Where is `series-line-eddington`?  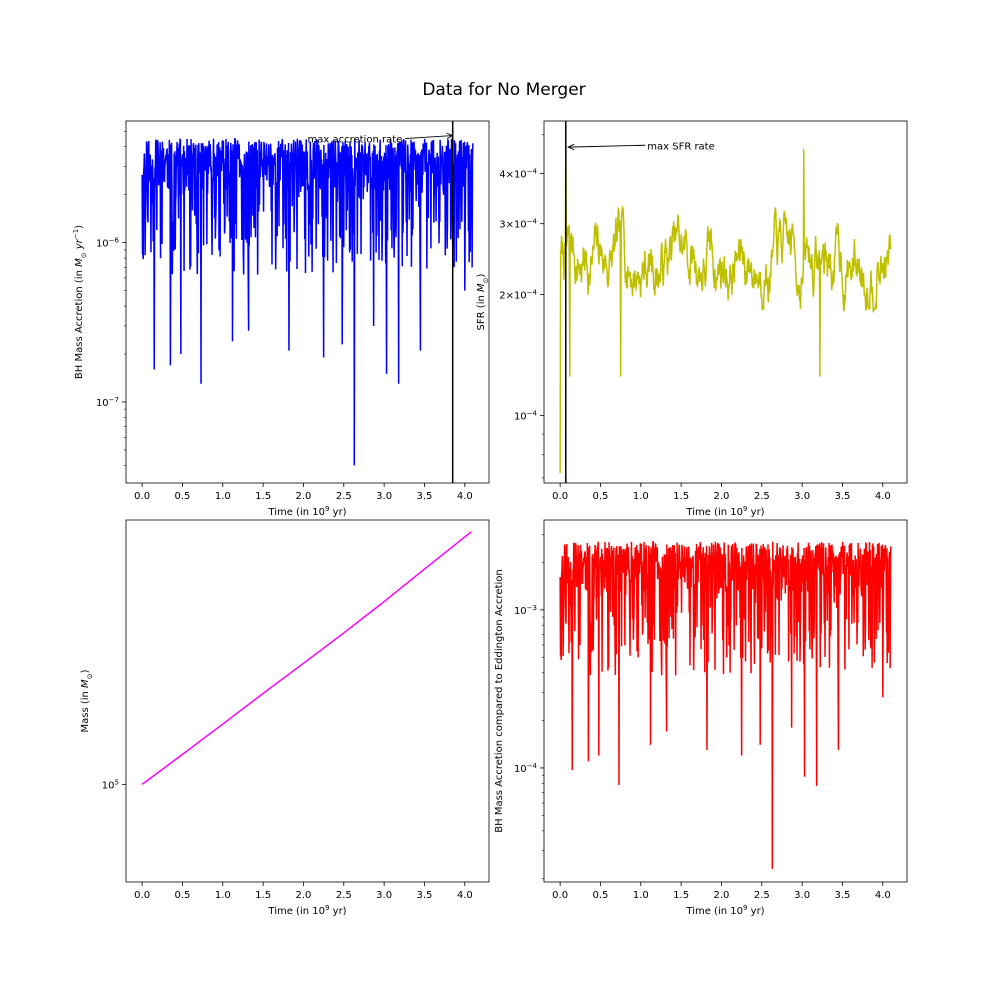 series-line-eddington is located at coordinates (725, 705).